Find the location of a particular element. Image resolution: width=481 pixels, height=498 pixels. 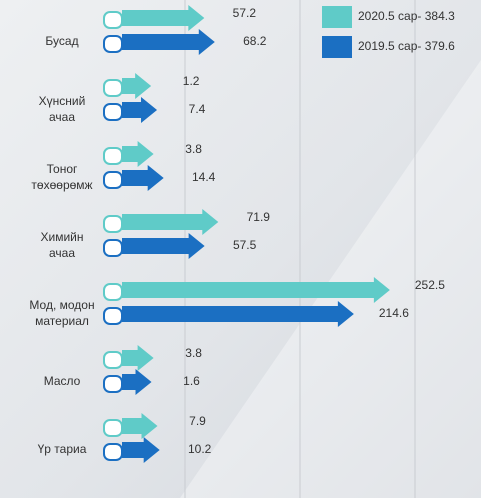

category-label: Хүнсний ачаа is located at coordinates (62, 109).